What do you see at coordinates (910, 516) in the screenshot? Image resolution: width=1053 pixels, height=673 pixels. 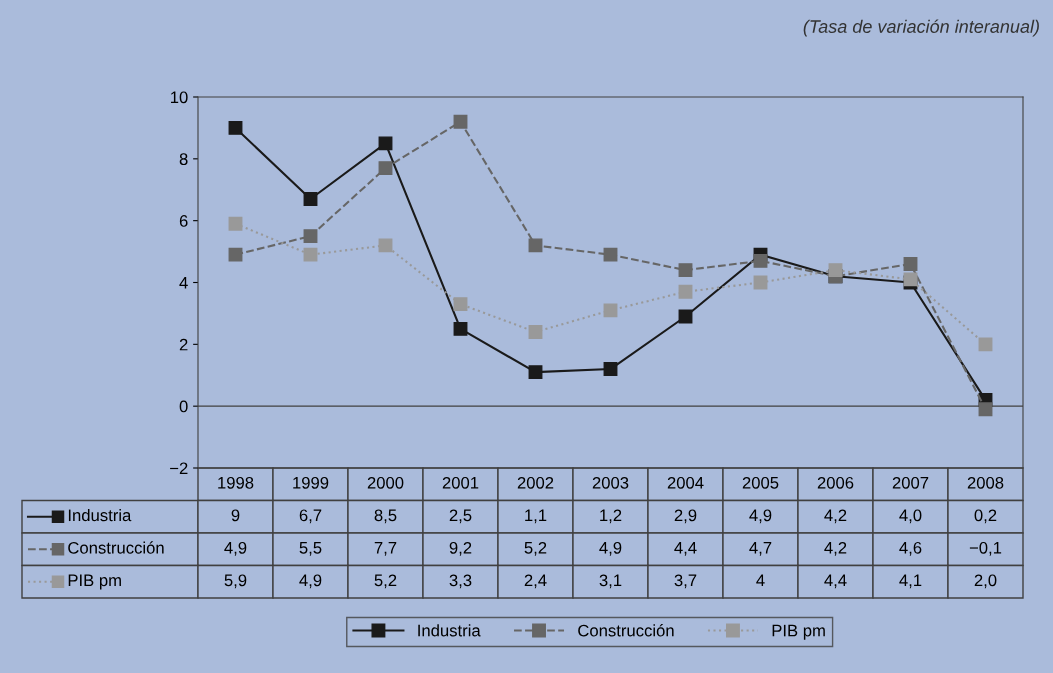 I see `data-label: 4,0` at bounding box center [910, 516].